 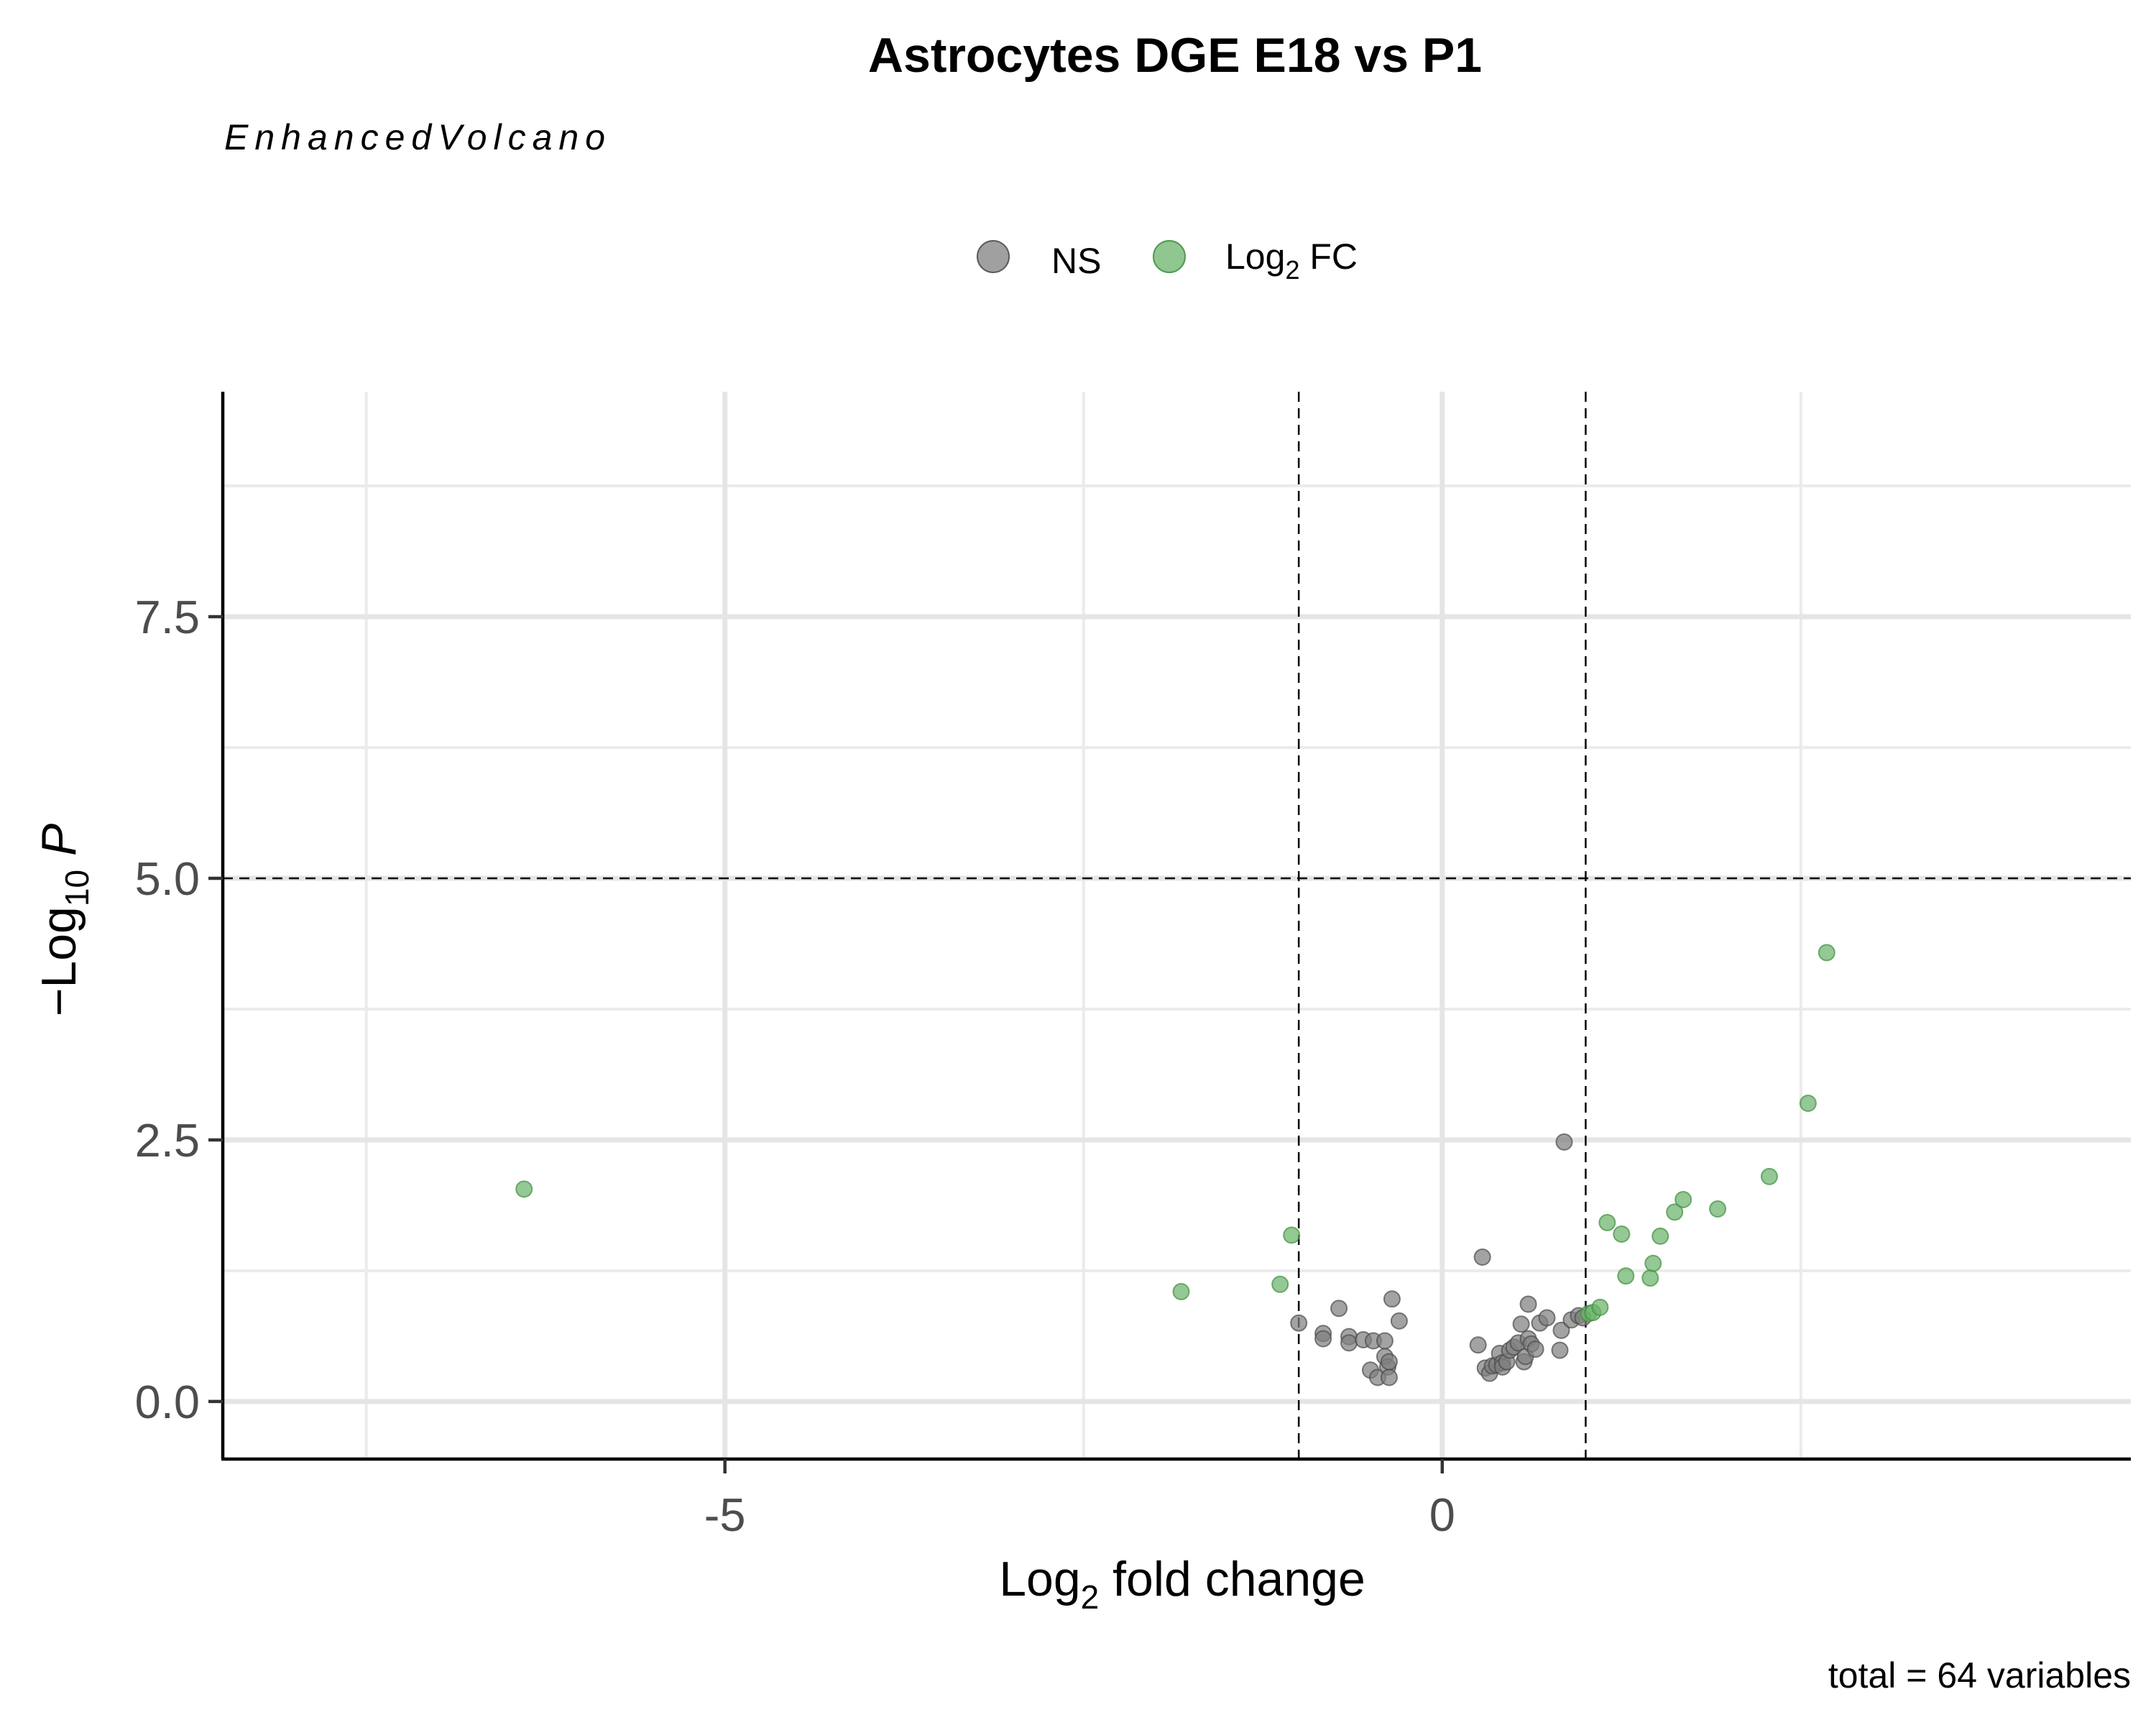 I want to click on legend-swatch-ns, so click(x=994, y=256).